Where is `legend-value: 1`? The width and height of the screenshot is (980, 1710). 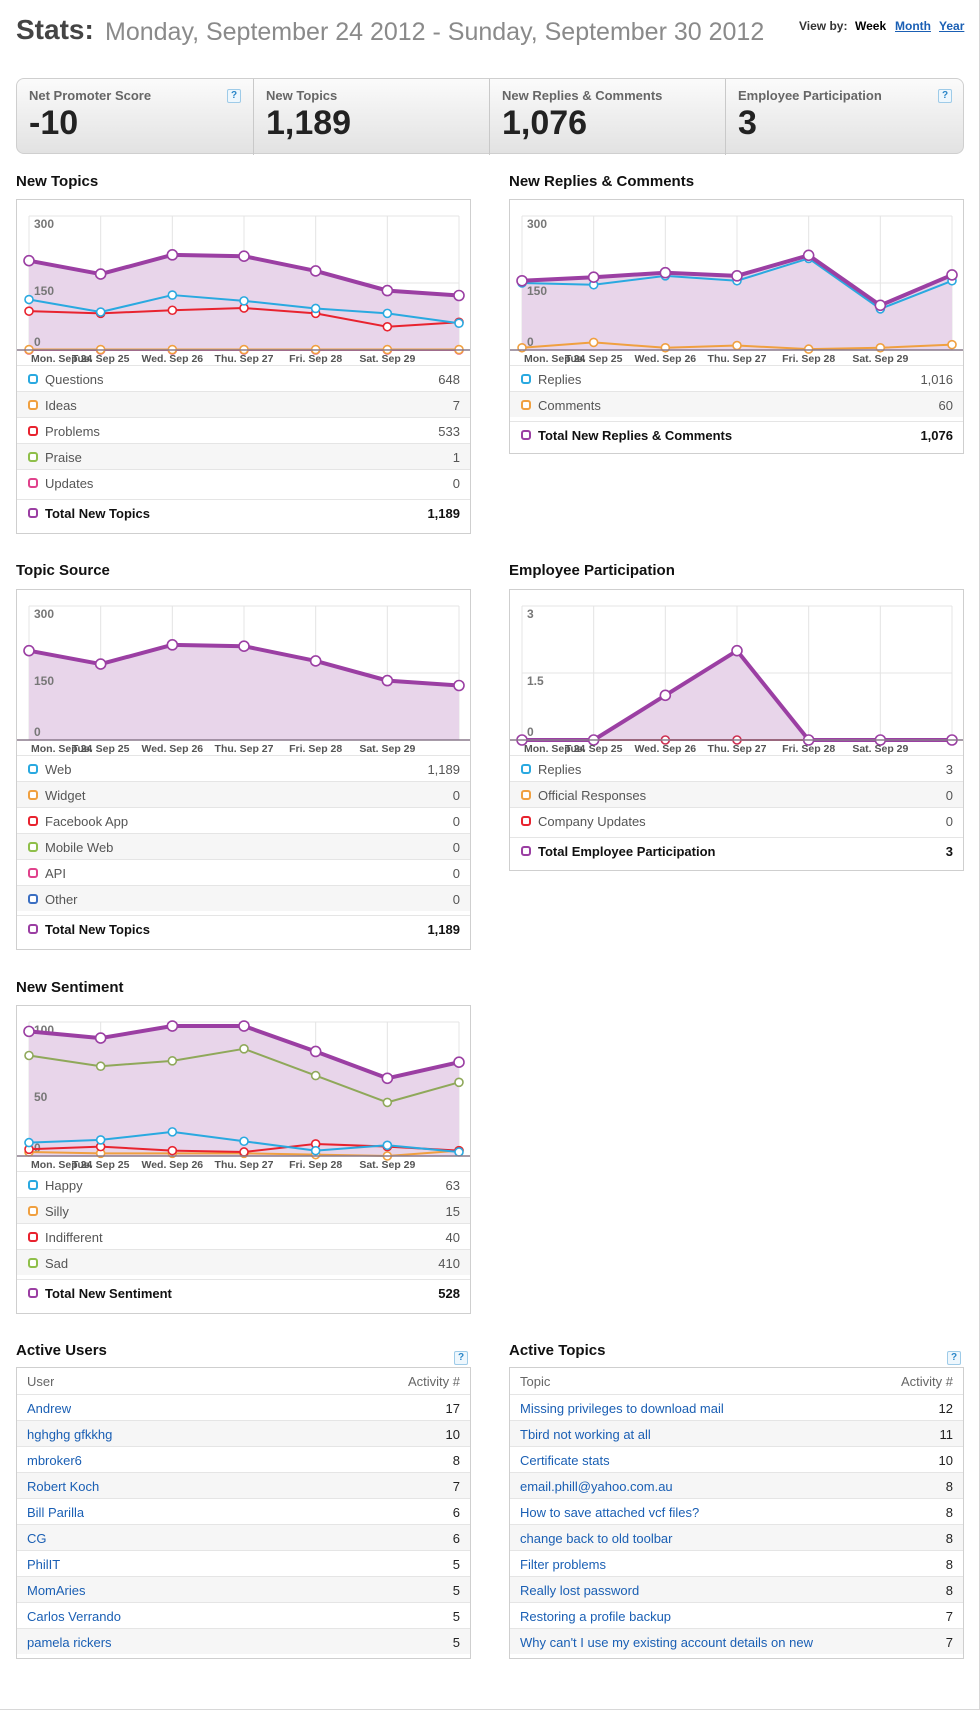
legend-value: 1 is located at coordinates (456, 457).